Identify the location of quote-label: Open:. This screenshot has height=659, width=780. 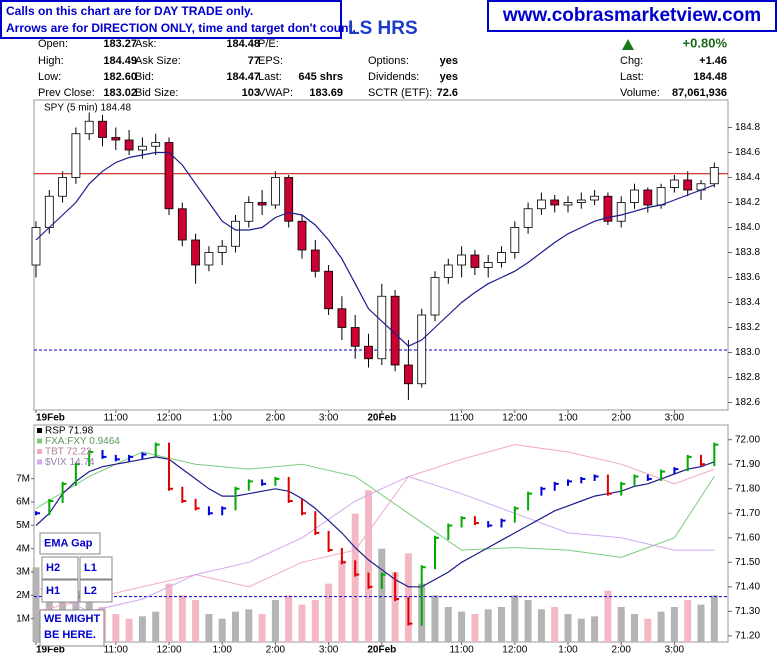
(53, 44).